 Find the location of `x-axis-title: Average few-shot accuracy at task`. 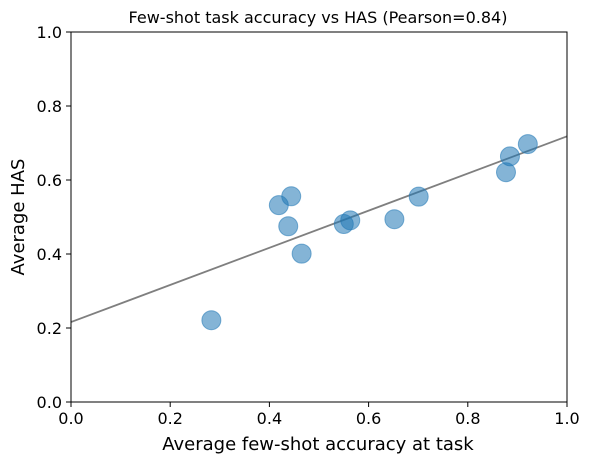

x-axis-title: Average few-shot accuracy at task is located at coordinates (318, 444).